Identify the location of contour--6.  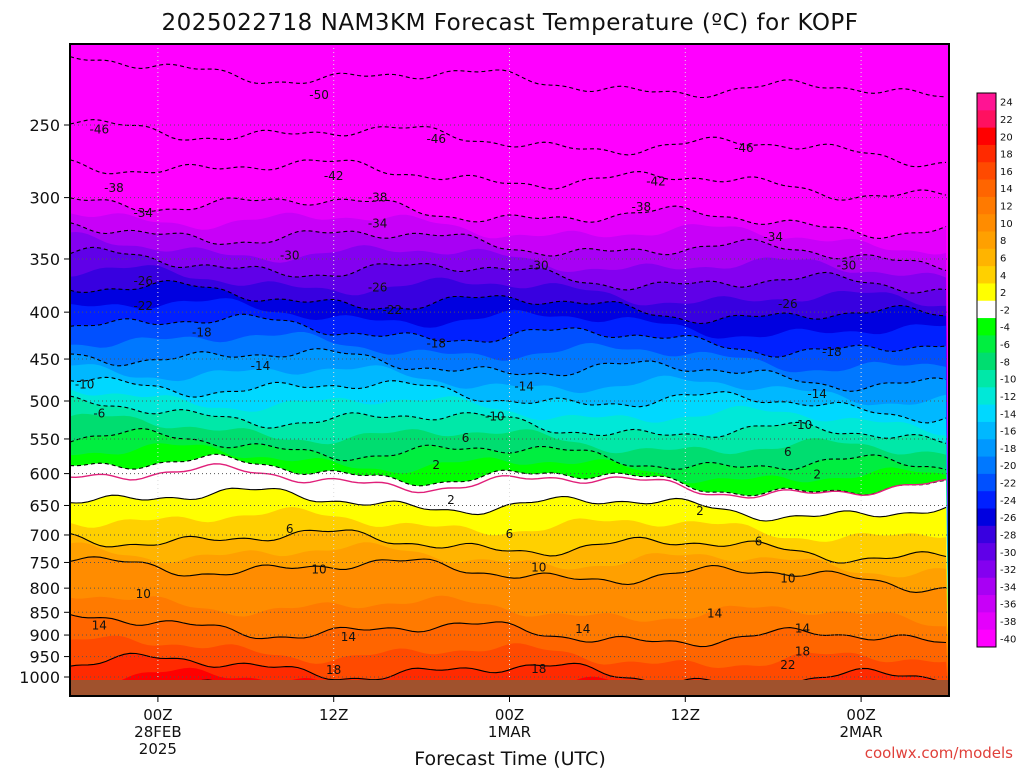
(508, 449).